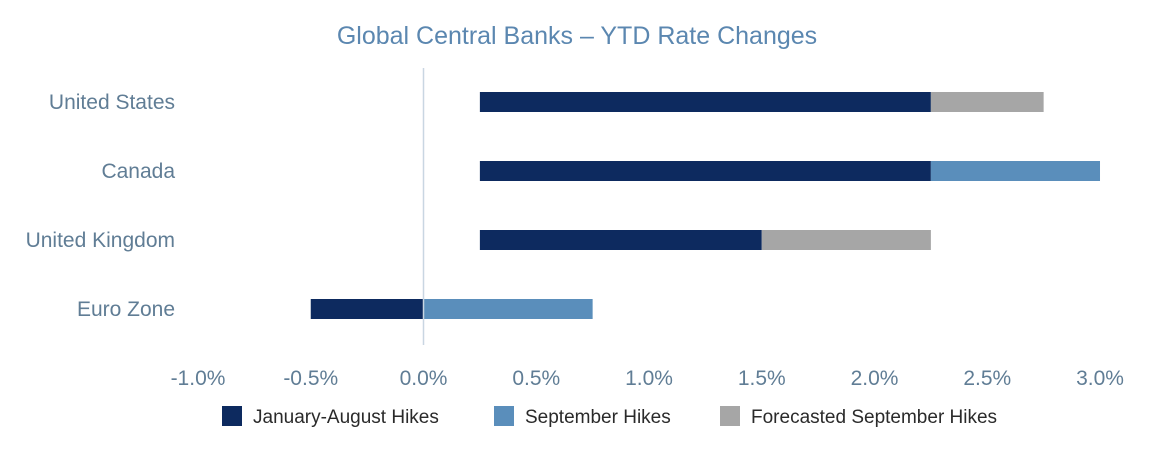 This screenshot has height=449, width=1153. Describe the element at coordinates (1100, 378) in the screenshot. I see `x-tick-label: 3.0%` at that location.